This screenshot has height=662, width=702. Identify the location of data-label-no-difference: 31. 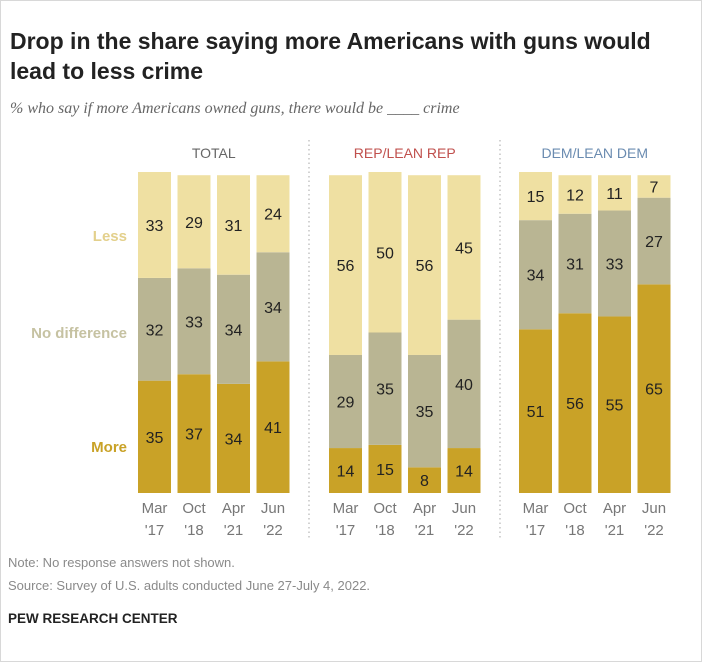
(575, 264).